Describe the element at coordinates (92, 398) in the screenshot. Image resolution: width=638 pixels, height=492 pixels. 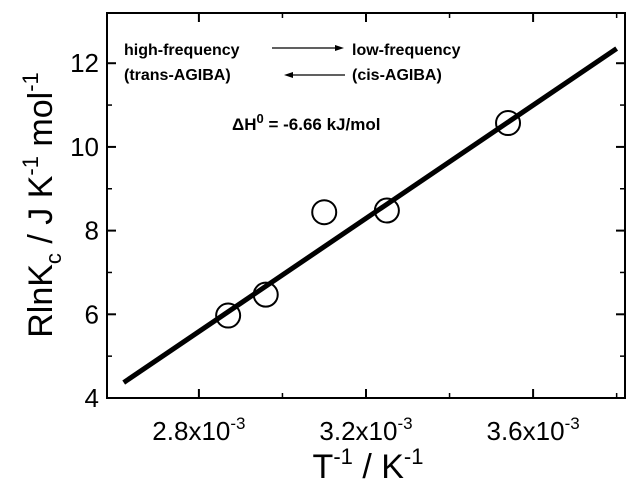
I see `y-tick-label: 4` at that location.